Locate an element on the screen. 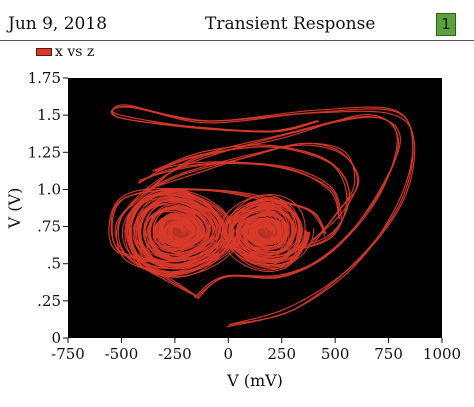 The height and width of the screenshot is (407, 474). x-tick-label: -750 is located at coordinates (68, 354).